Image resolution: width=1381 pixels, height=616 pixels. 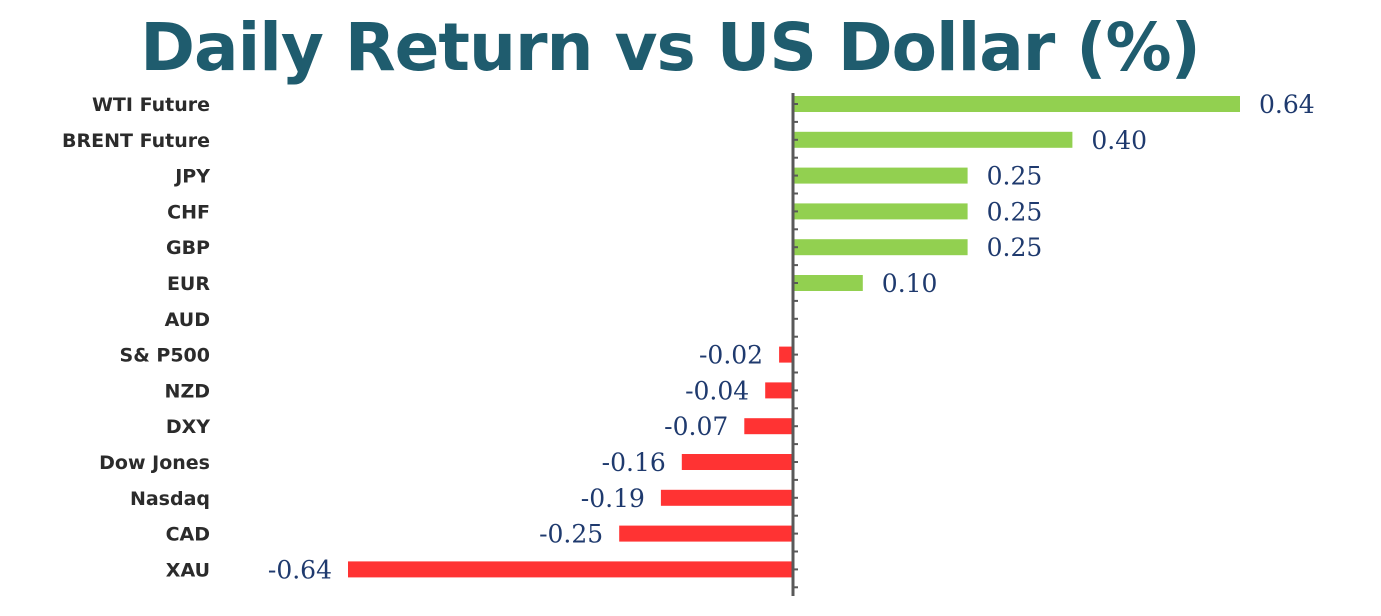 What do you see at coordinates (670, 47) in the screenshot?
I see `chart-title: Daily Return vs US Dollar (%)` at bounding box center [670, 47].